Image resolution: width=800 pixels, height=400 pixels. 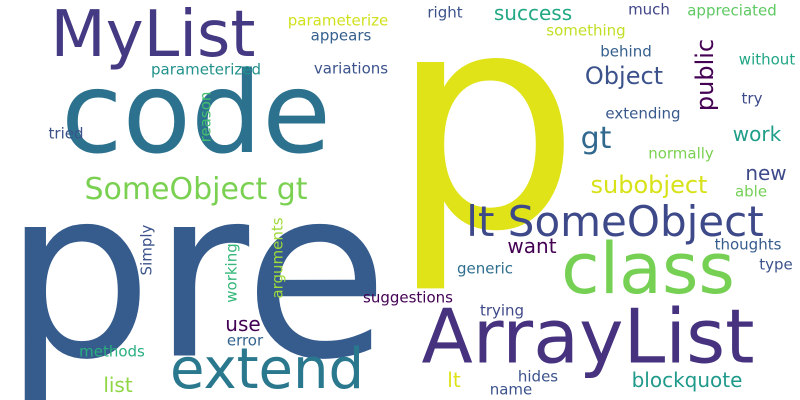 What do you see at coordinates (681, 153) in the screenshot?
I see `word-normally: normally` at bounding box center [681, 153].